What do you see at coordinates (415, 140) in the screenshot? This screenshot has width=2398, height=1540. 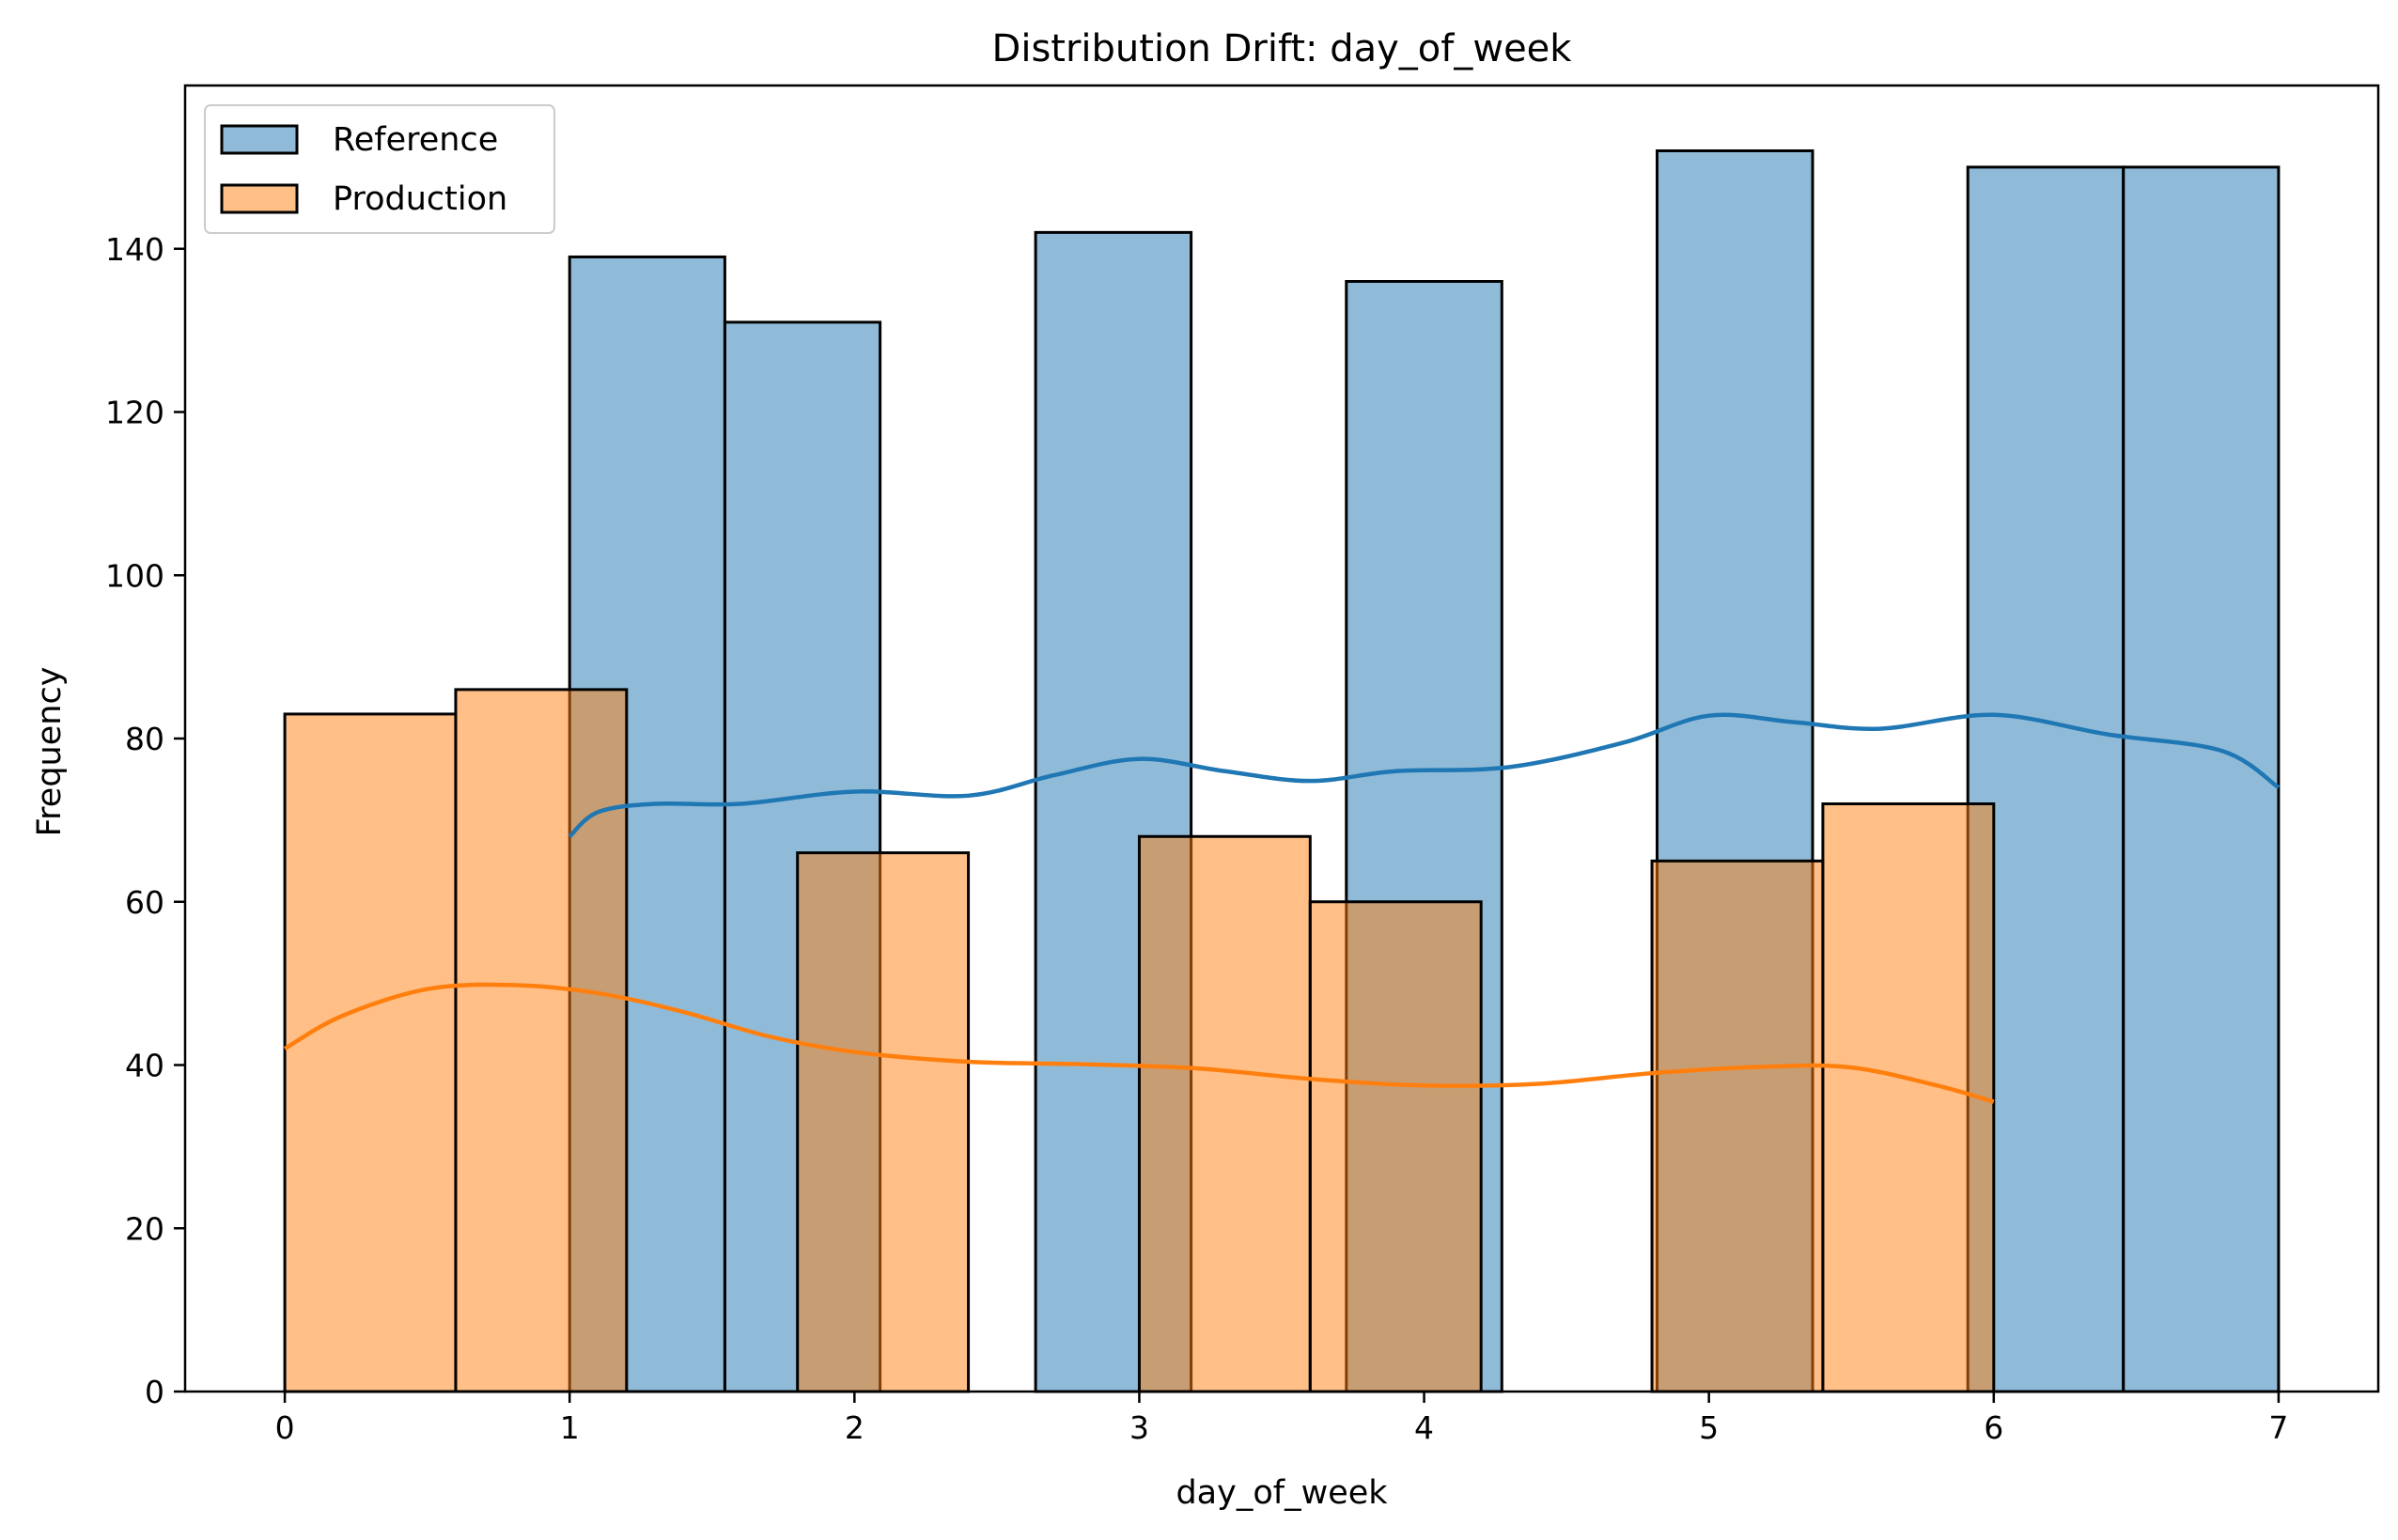 I see `legend-label-reference: Reference` at bounding box center [415, 140].